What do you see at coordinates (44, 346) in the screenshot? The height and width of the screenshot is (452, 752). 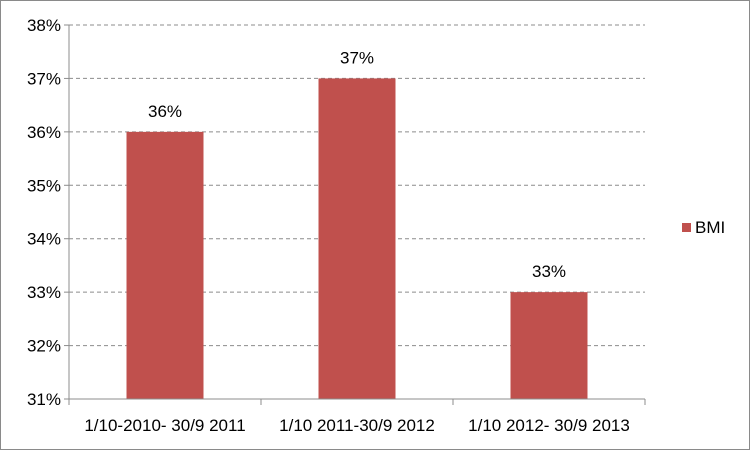 I see `y-tick-label: 32%` at bounding box center [44, 346].